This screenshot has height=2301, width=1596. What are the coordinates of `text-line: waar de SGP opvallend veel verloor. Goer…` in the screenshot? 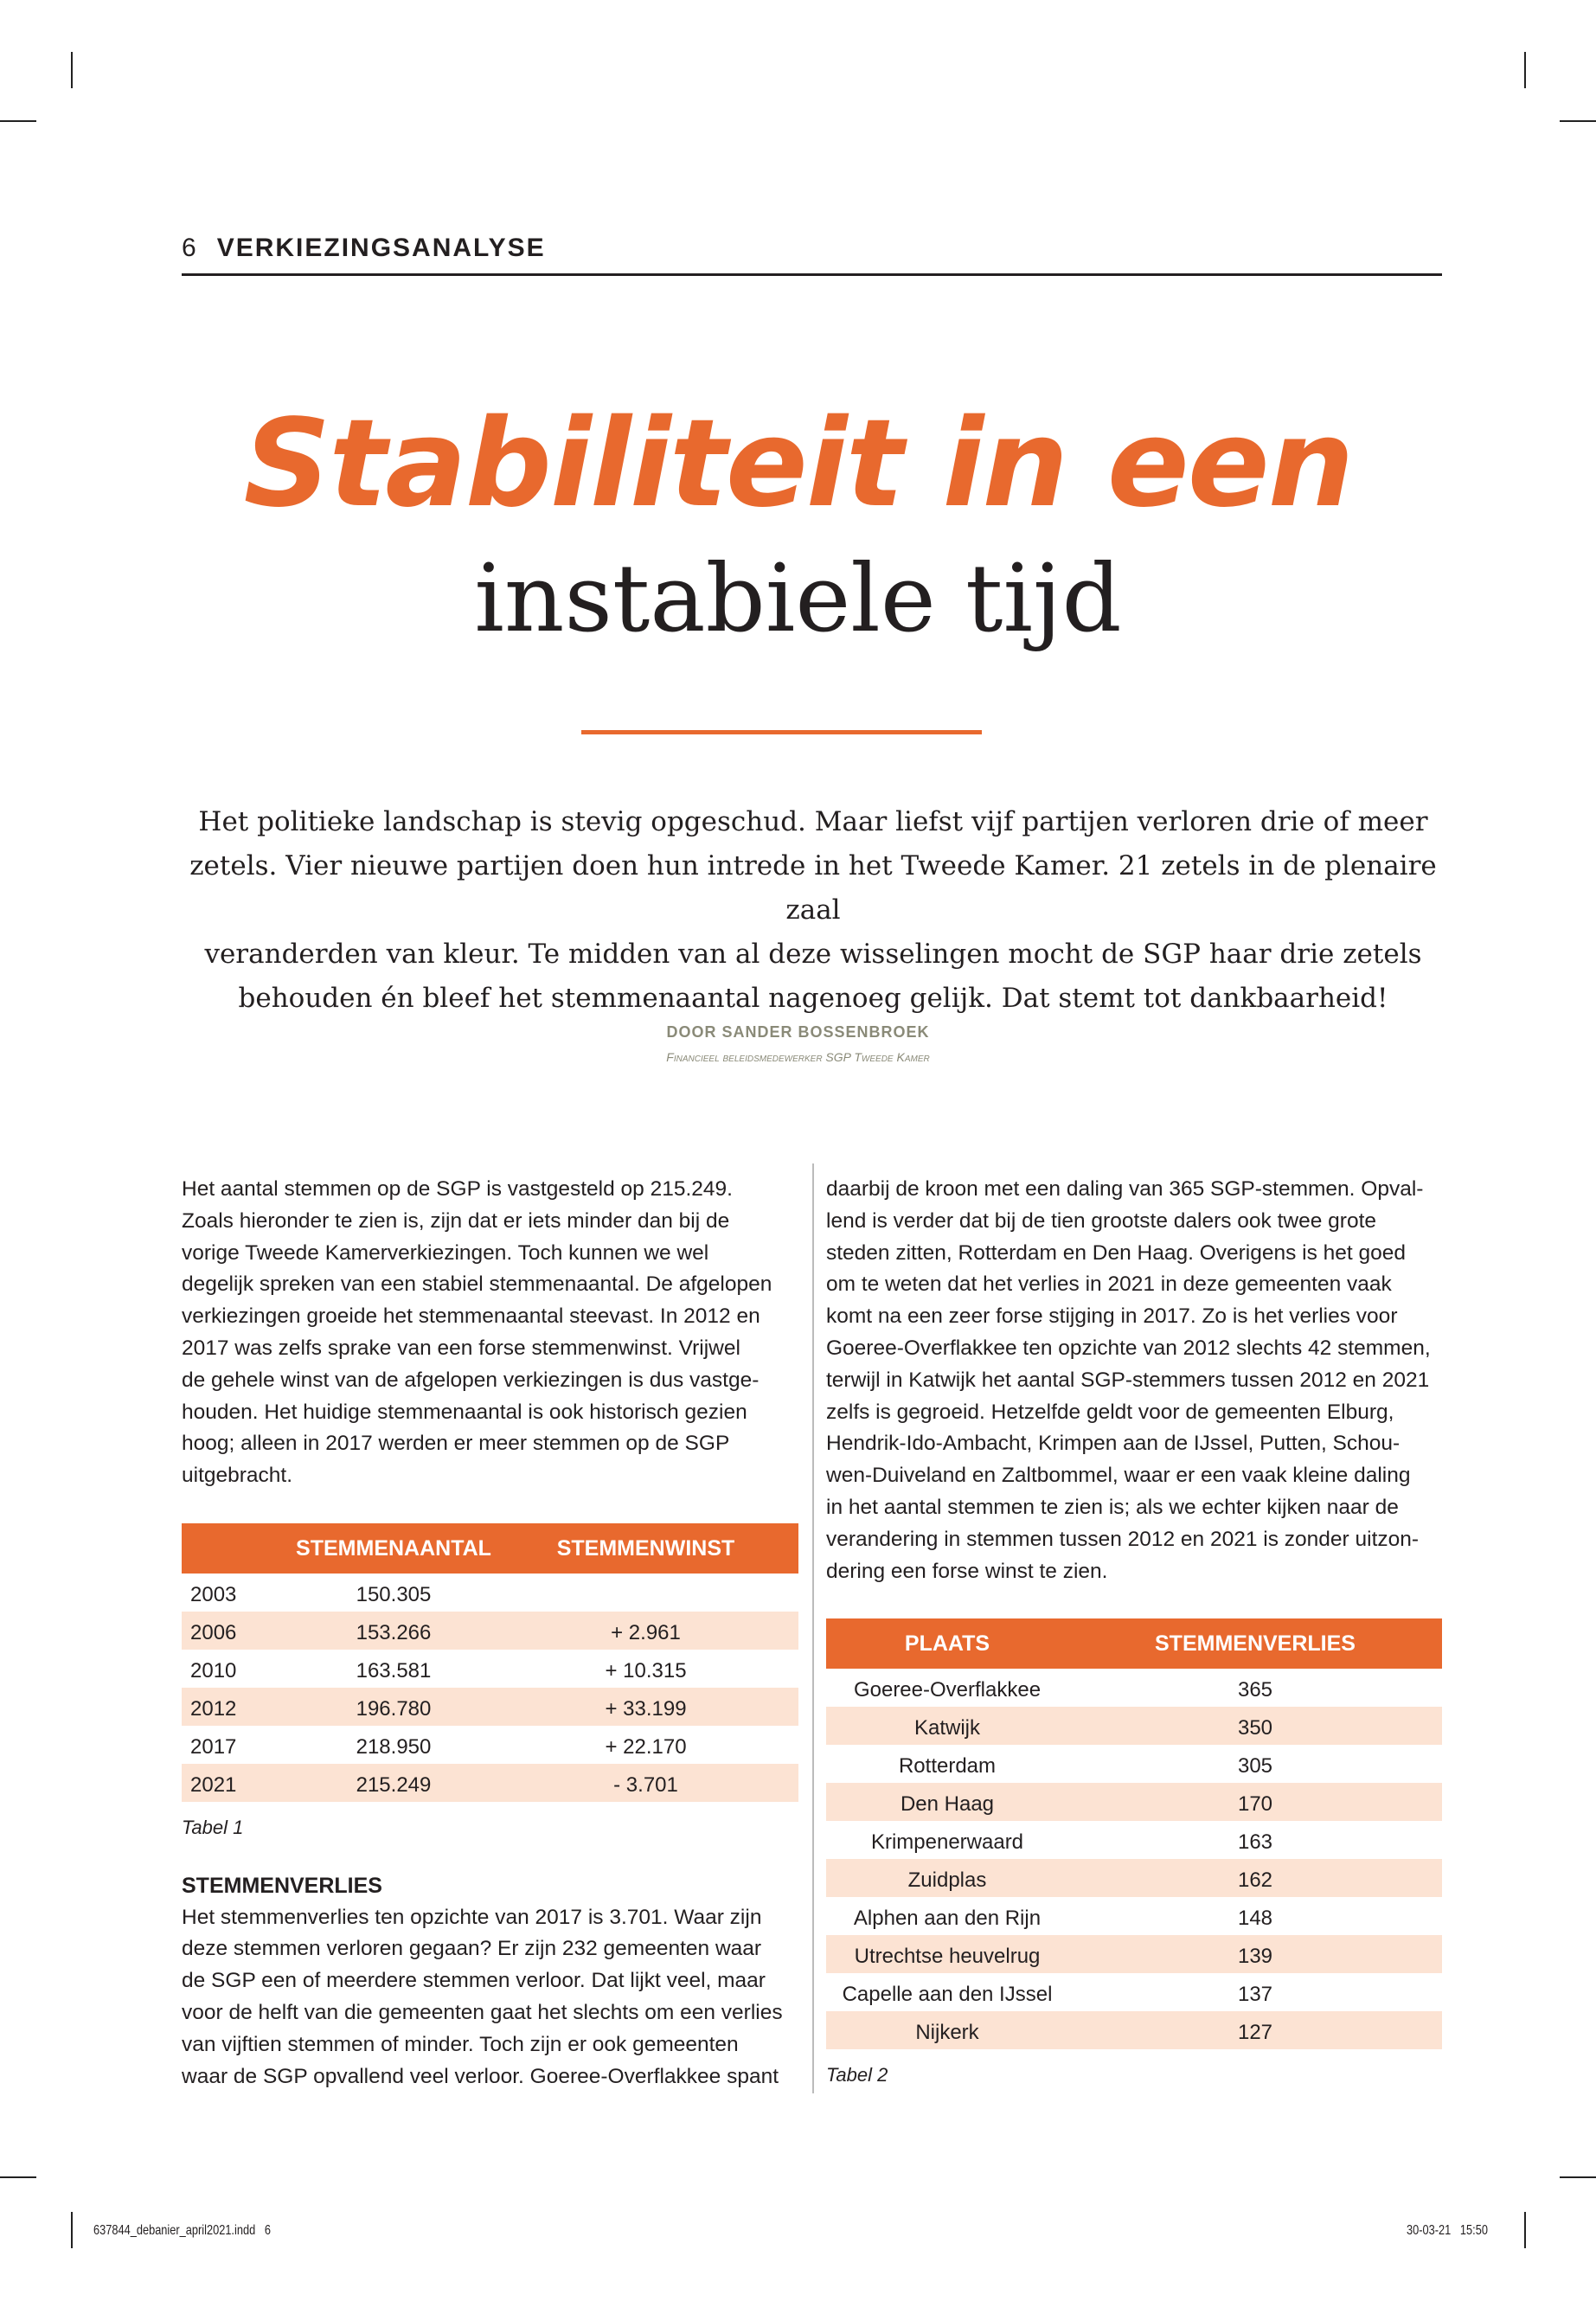 It's located at (480, 2076).